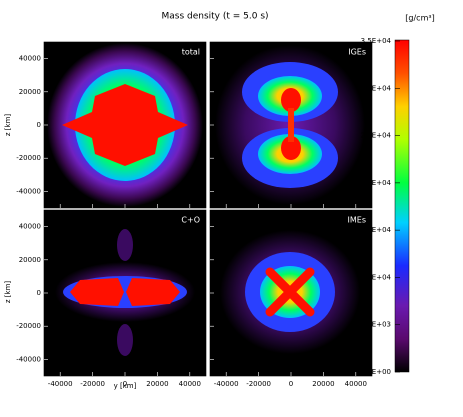 The height and width of the screenshot is (417, 463). What do you see at coordinates (125, 292) in the screenshot?
I see `co-map` at bounding box center [125, 292].